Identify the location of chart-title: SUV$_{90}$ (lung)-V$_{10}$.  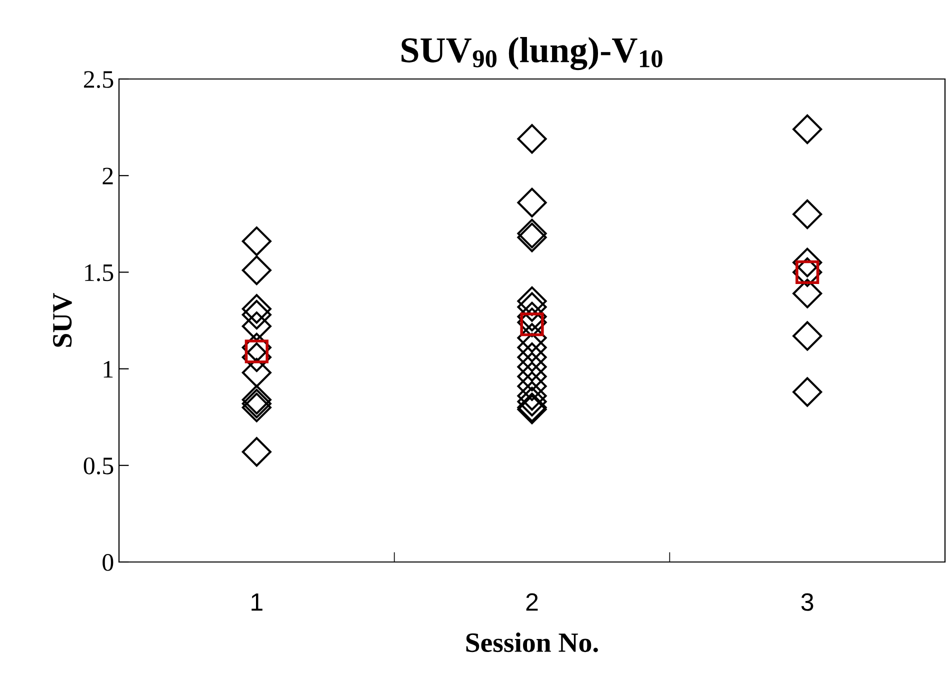
(532, 53).